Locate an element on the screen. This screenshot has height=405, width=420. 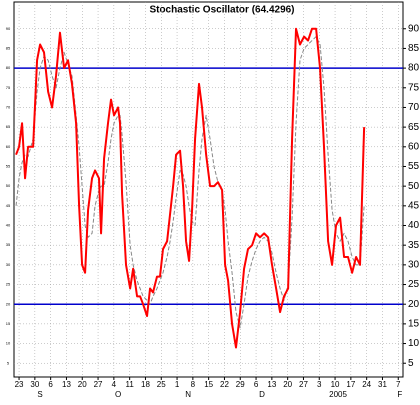
month-label: 2005 is located at coordinates (338, 394).